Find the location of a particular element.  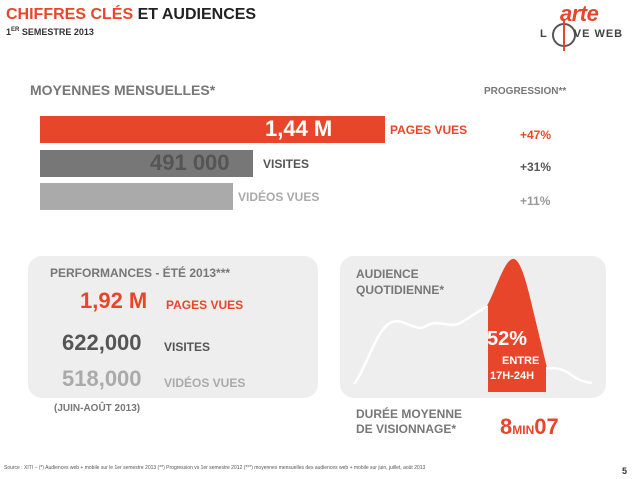

audience-share-label-2: 17H-24H is located at coordinates (512, 376).